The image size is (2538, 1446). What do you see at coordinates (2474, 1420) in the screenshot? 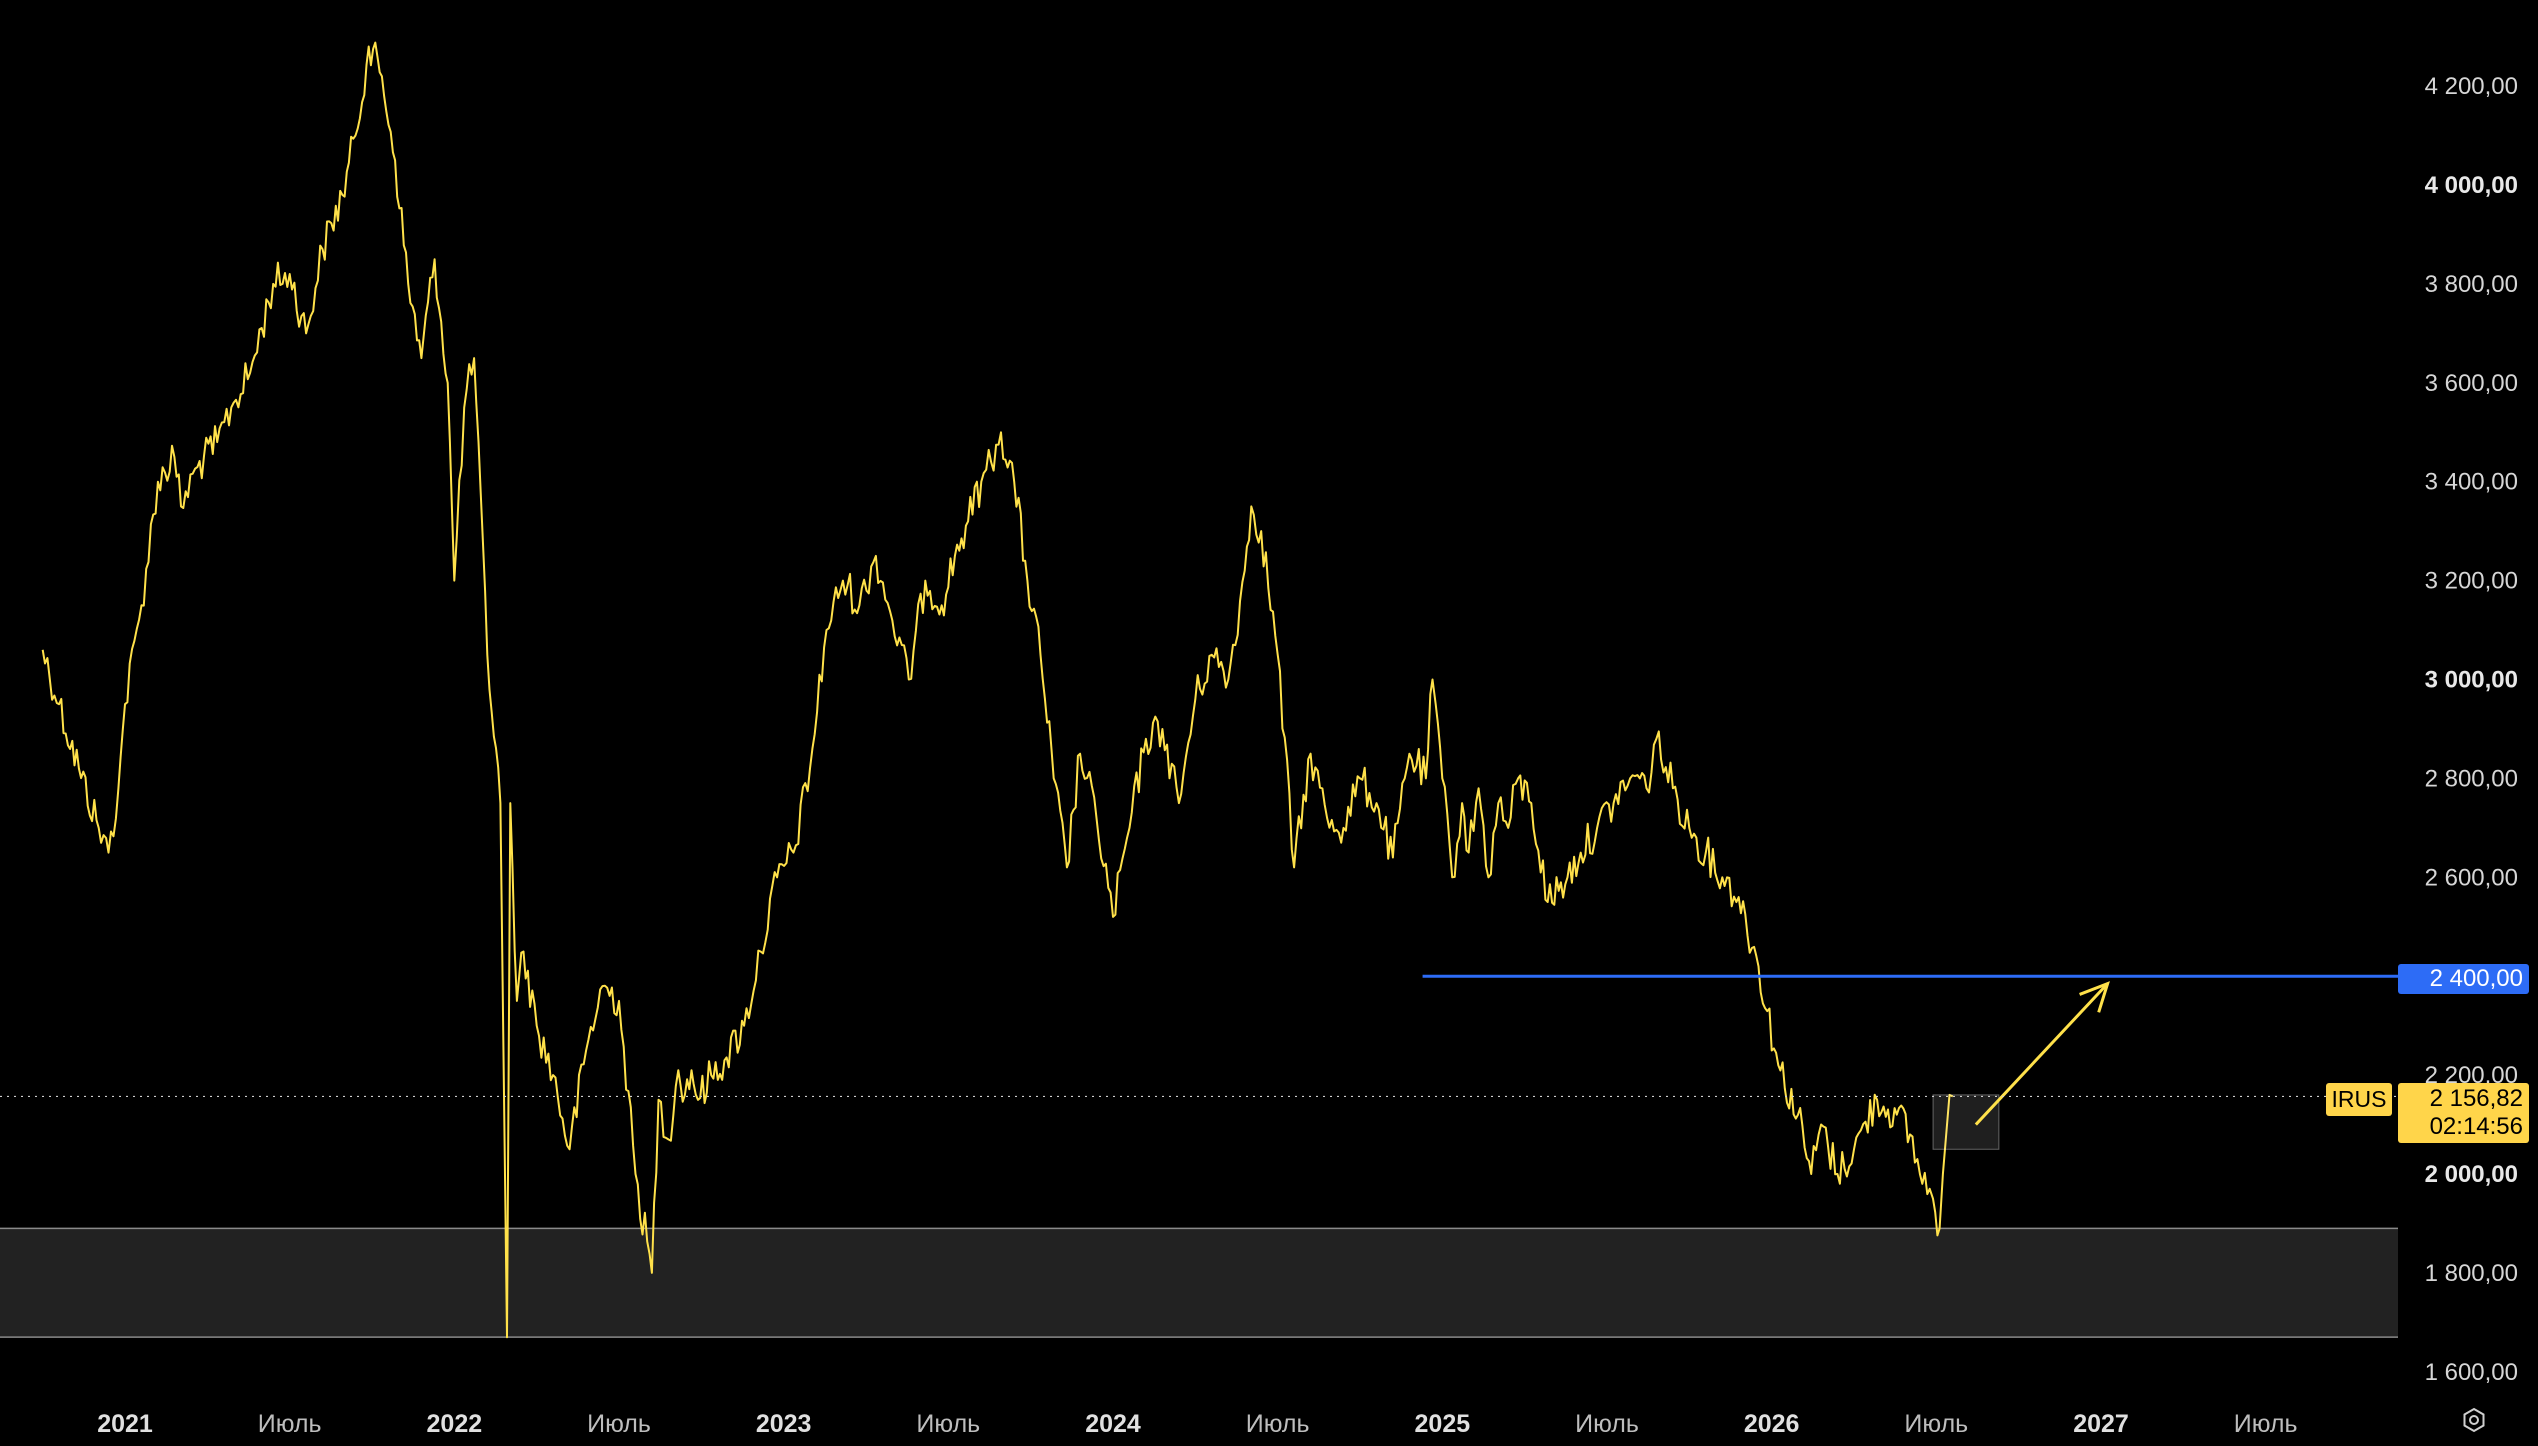
I see `settings-icon` at bounding box center [2474, 1420].